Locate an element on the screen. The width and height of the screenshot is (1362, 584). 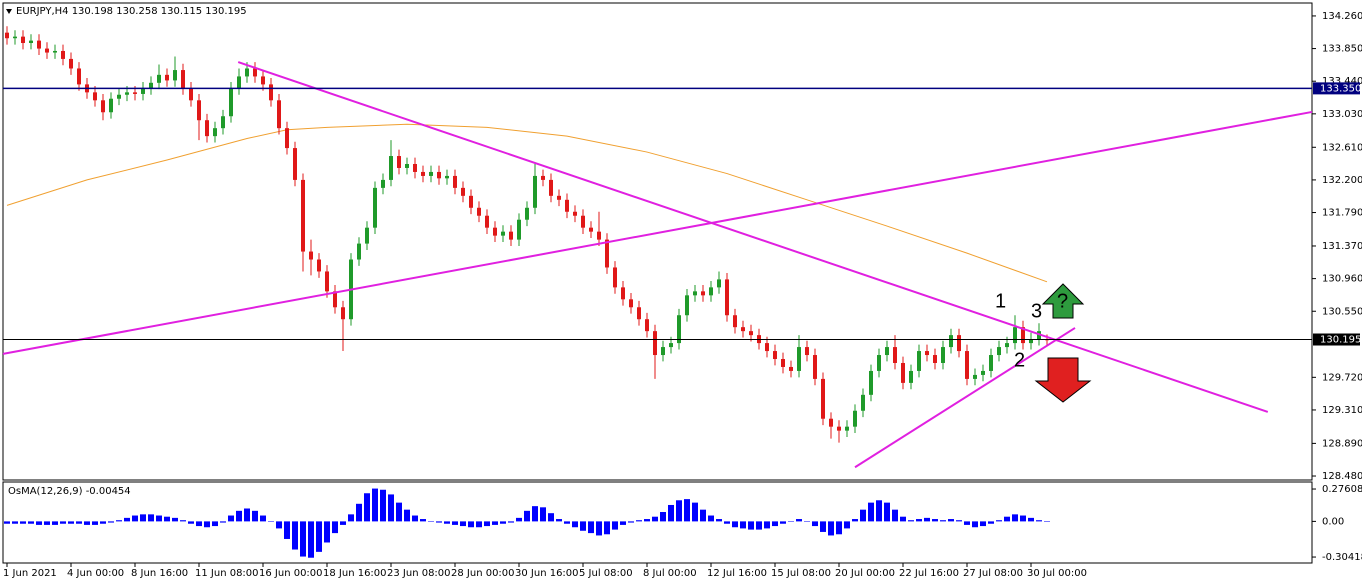
y-tick-label: 133.850 is located at coordinates (1342, 49).